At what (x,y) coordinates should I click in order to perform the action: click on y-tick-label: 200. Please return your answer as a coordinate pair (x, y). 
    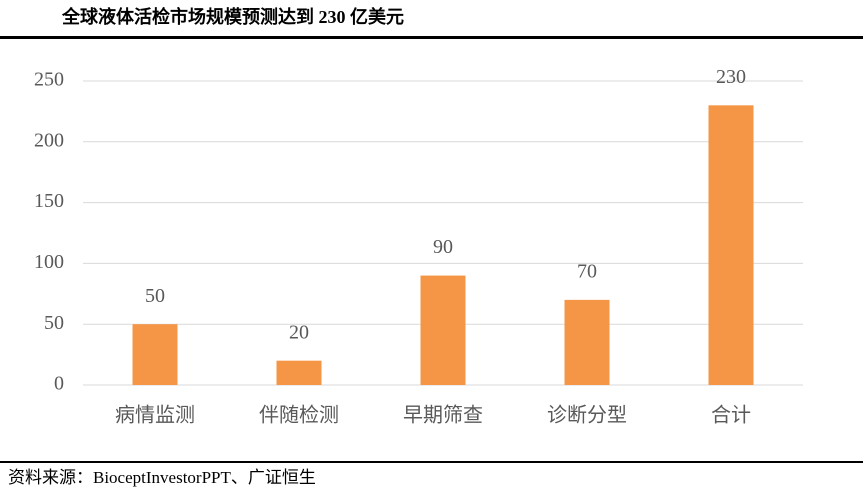
    Looking at the image, I should click on (49, 140).